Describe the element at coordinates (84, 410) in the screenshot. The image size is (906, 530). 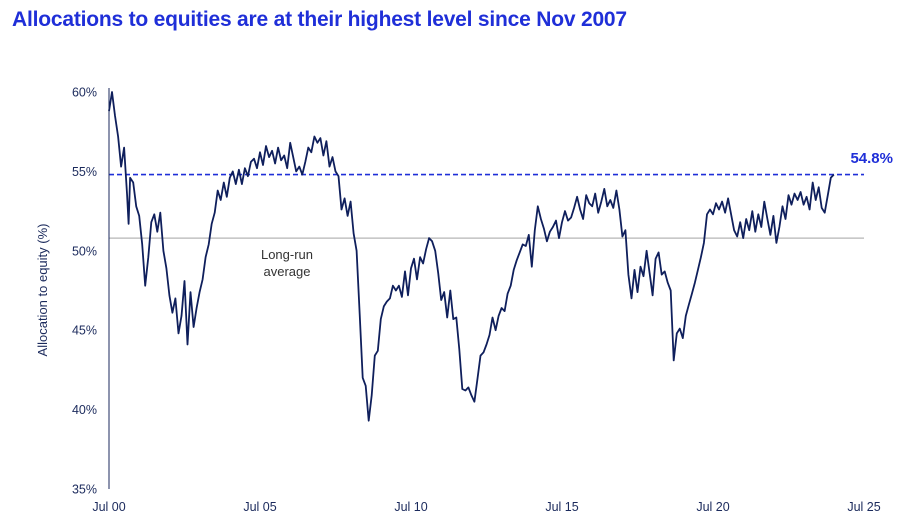
I see `y-tick-label: 40%` at that location.